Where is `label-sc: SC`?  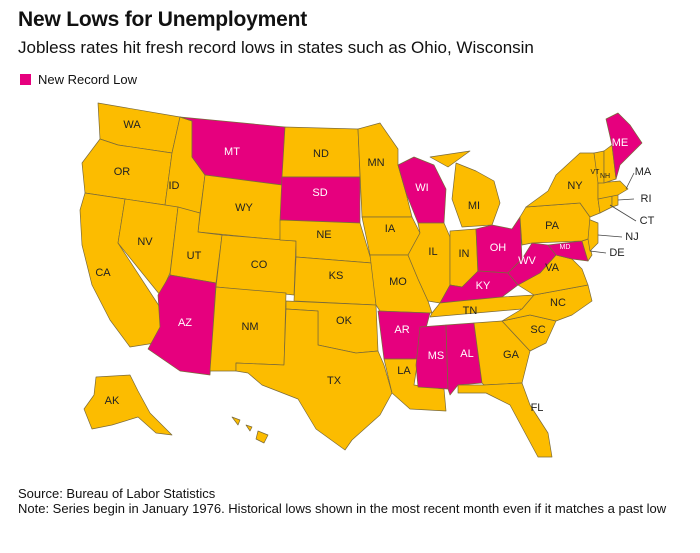
label-sc: SC is located at coordinates (537, 330).